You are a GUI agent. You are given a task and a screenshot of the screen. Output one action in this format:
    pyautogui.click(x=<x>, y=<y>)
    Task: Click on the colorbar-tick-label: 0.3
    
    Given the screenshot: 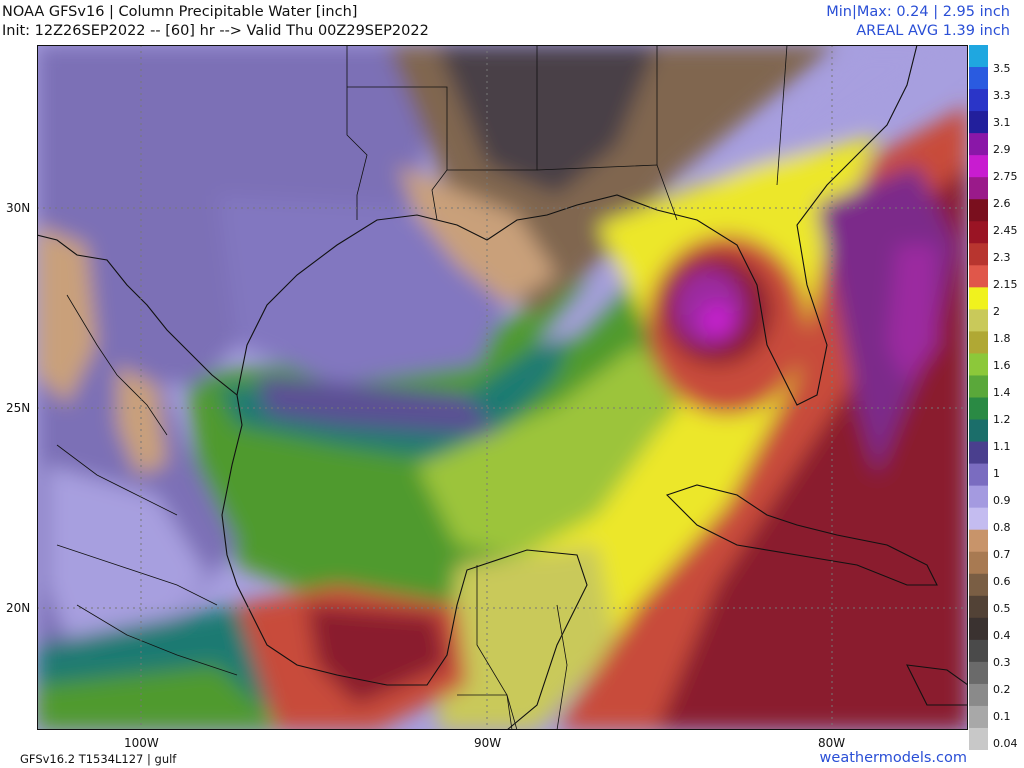 What is the action you would take?
    pyautogui.click(x=1002, y=662)
    